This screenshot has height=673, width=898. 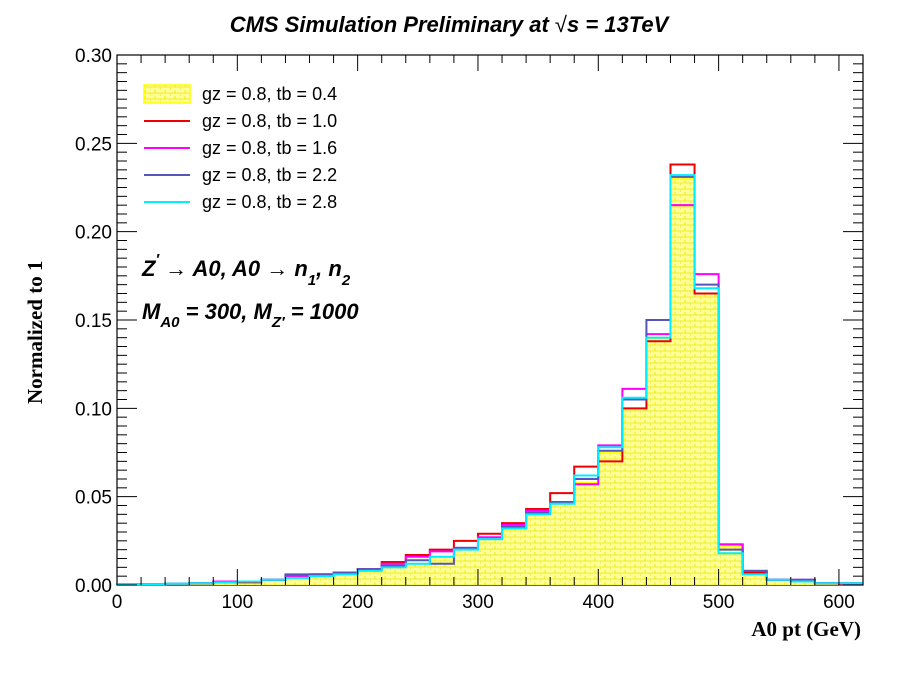 What do you see at coordinates (573, 24) in the screenshot?
I see `chart-title-s: s` at bounding box center [573, 24].